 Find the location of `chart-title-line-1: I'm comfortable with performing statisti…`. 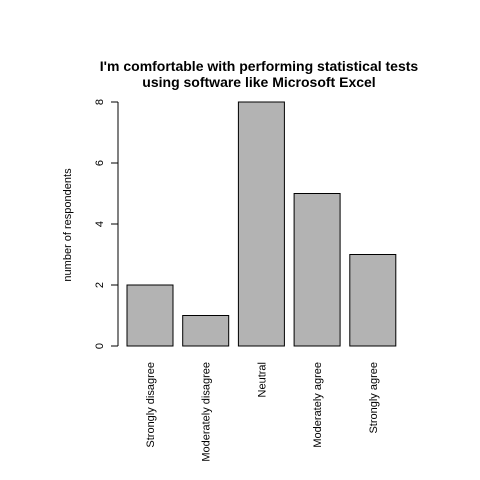

chart-title-line-1: I'm comfortable with performing statisti… is located at coordinates (259, 66).